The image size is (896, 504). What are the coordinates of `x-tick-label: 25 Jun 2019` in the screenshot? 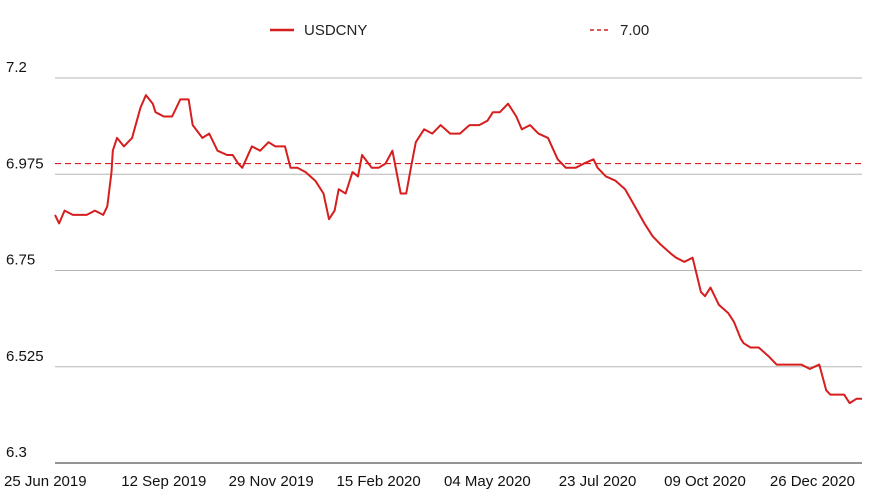 It's located at (45, 481).